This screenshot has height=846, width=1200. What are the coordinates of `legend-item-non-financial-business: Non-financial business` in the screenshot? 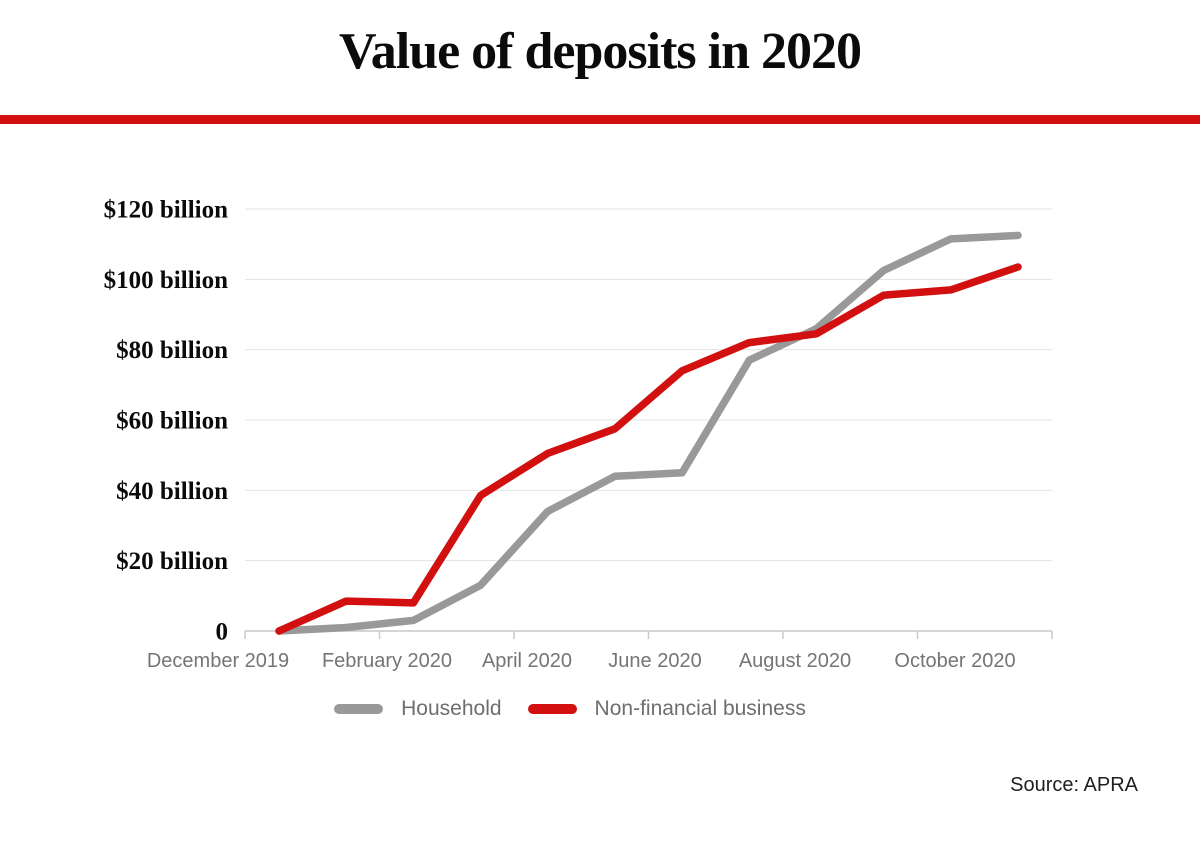 It's located at (666, 709).